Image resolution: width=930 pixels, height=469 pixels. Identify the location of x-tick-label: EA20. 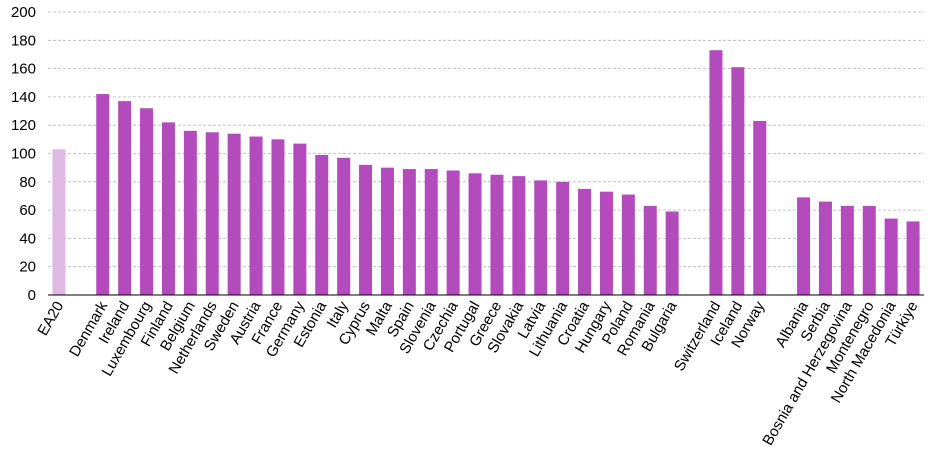
(50, 319).